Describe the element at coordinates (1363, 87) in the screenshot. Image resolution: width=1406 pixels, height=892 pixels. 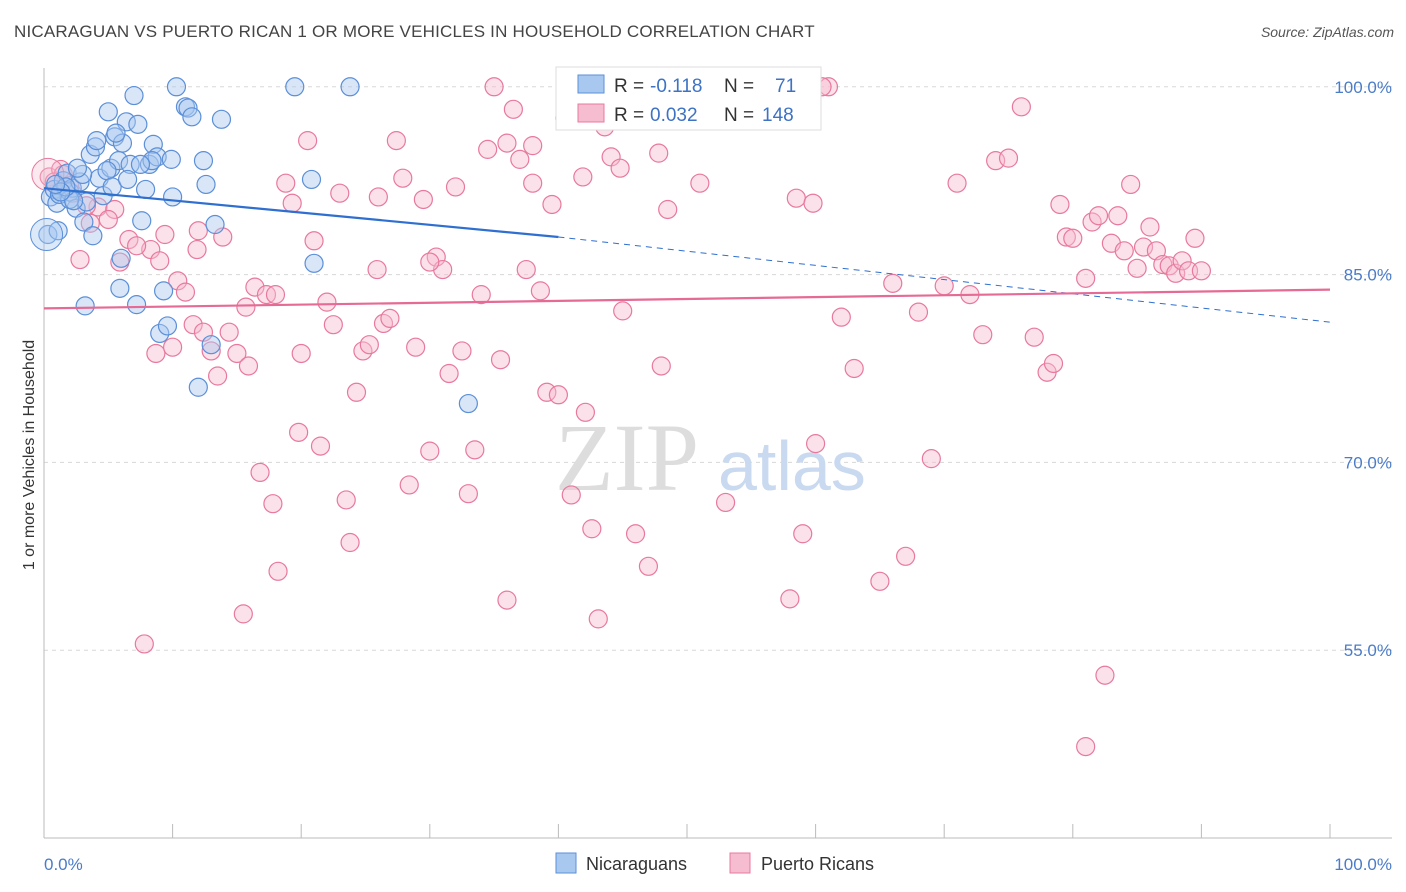
I see `y-tick-label-0: 100.0%` at that location.